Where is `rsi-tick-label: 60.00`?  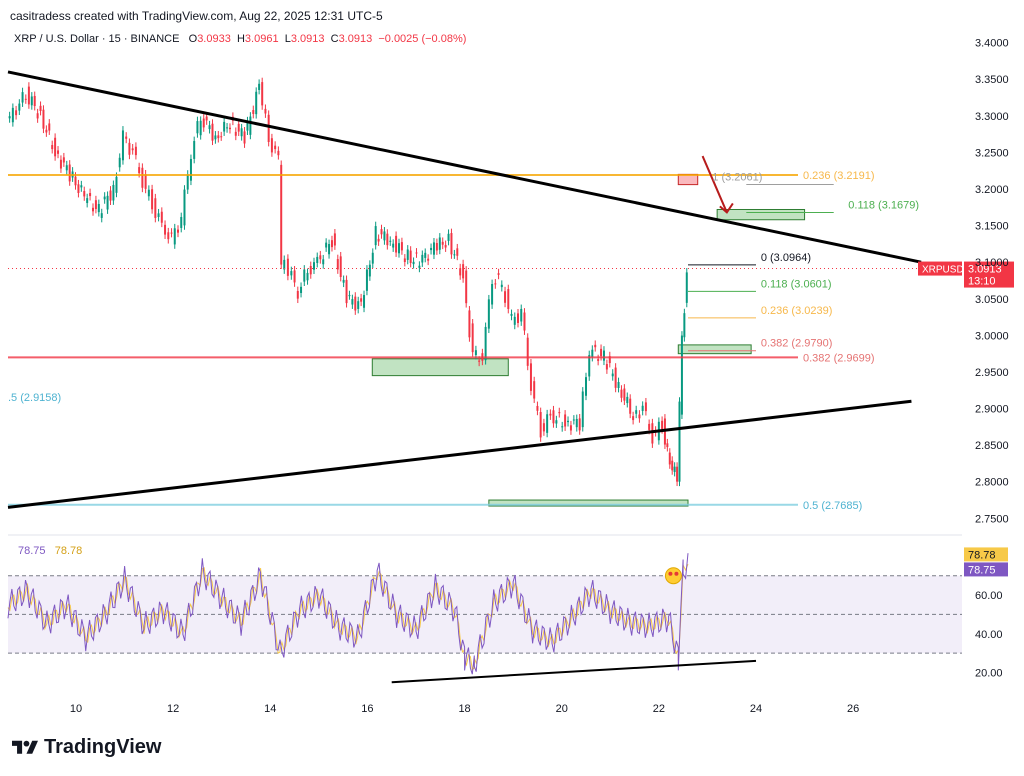 rsi-tick-label: 60.00 is located at coordinates (989, 596).